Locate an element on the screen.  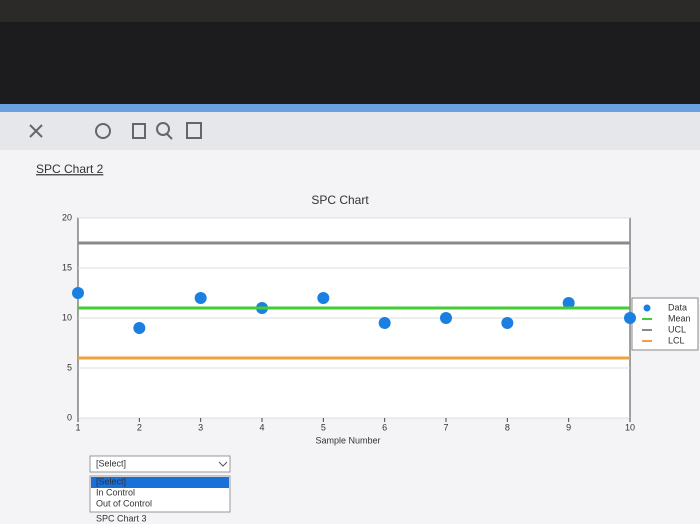
legend is located at coordinates (665, 324).